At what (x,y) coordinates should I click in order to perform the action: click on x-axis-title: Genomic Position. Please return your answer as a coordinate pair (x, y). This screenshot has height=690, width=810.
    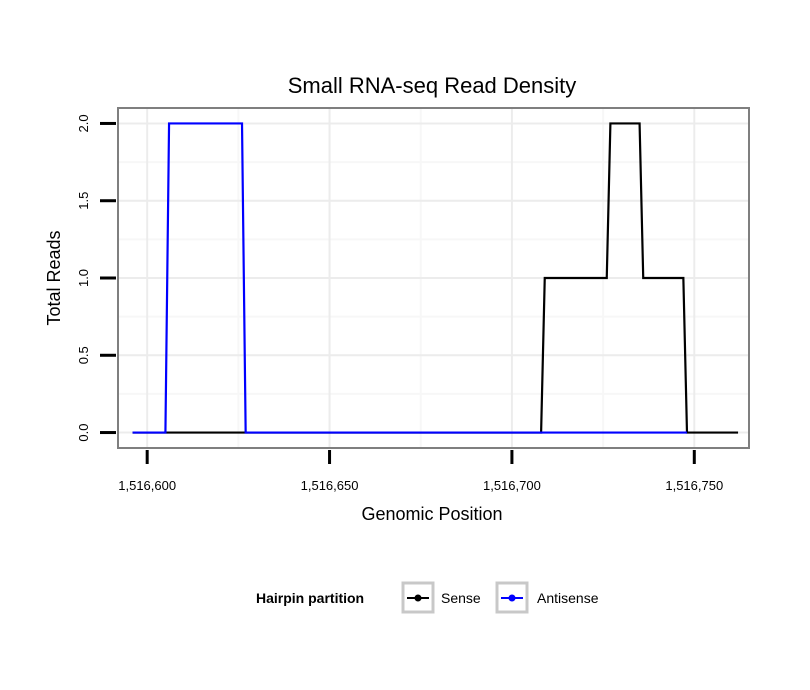
    Looking at the image, I should click on (431, 514).